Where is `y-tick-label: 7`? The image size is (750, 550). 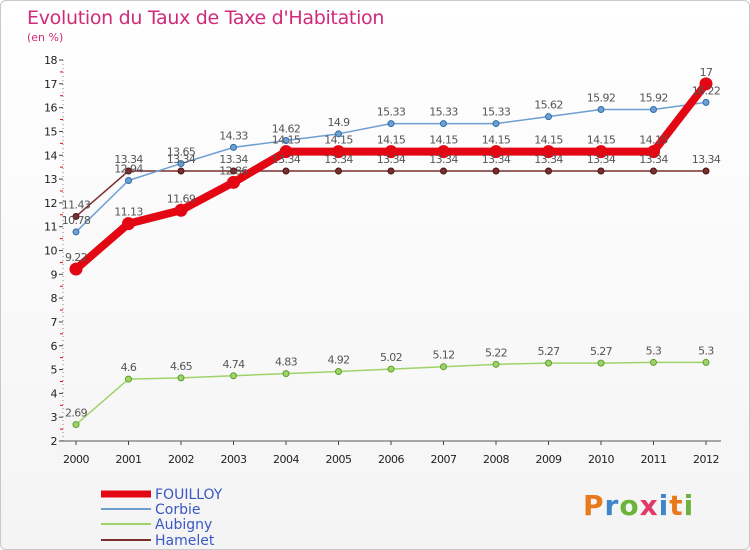
y-tick-label: 7 is located at coordinates (54, 322).